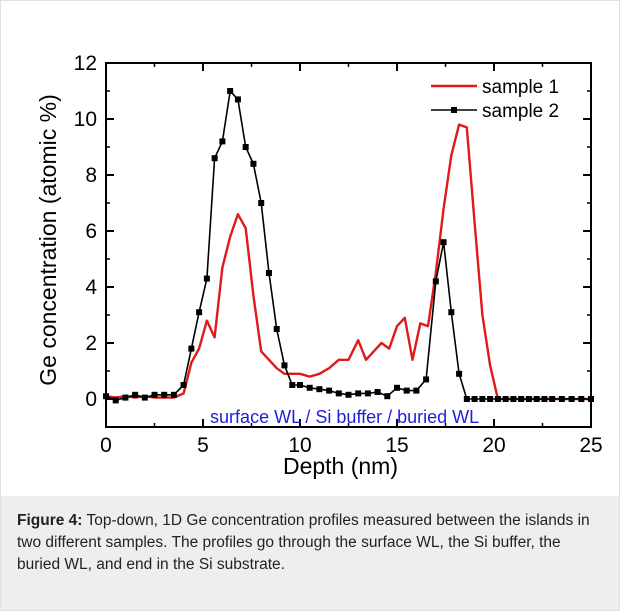  What do you see at coordinates (520, 87) in the screenshot?
I see `legend-label-1: sample 1` at bounding box center [520, 87].